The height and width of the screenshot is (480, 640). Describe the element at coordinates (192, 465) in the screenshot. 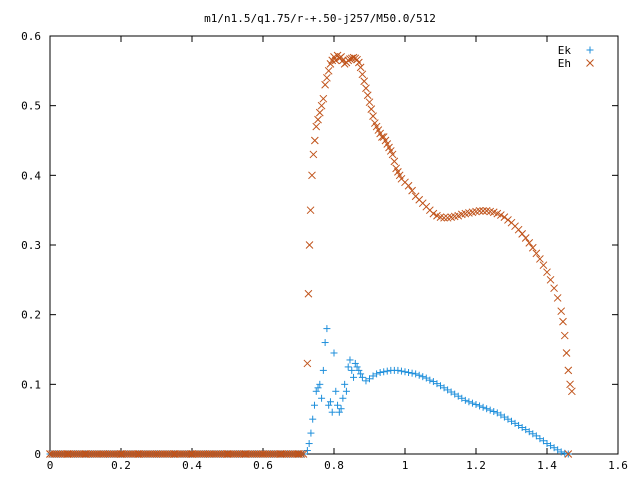

I see `x-tick-label: 0.4` at that location.